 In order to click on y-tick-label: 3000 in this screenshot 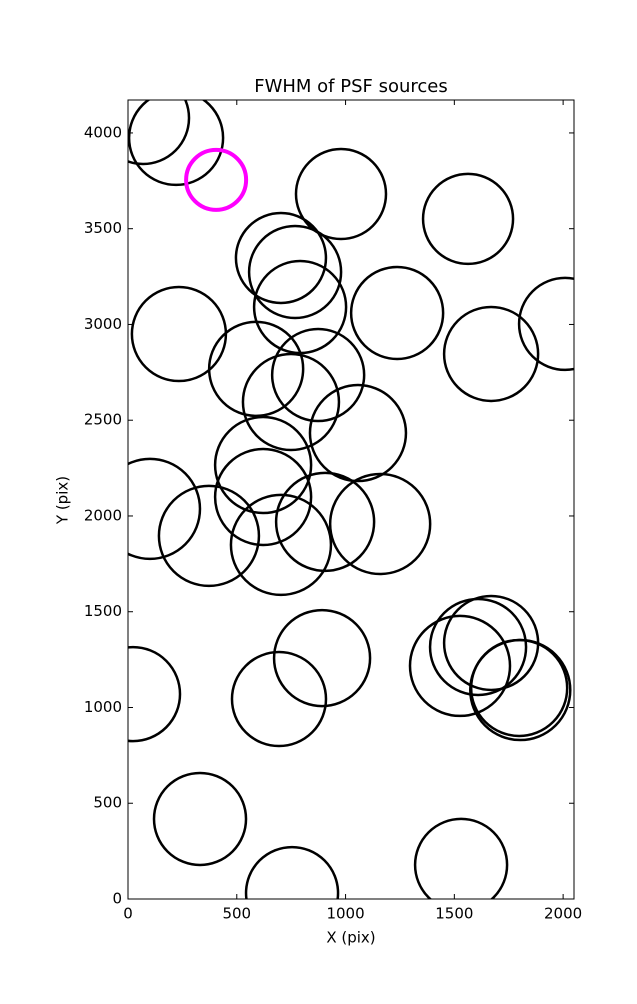, I will do `click(103, 324)`.